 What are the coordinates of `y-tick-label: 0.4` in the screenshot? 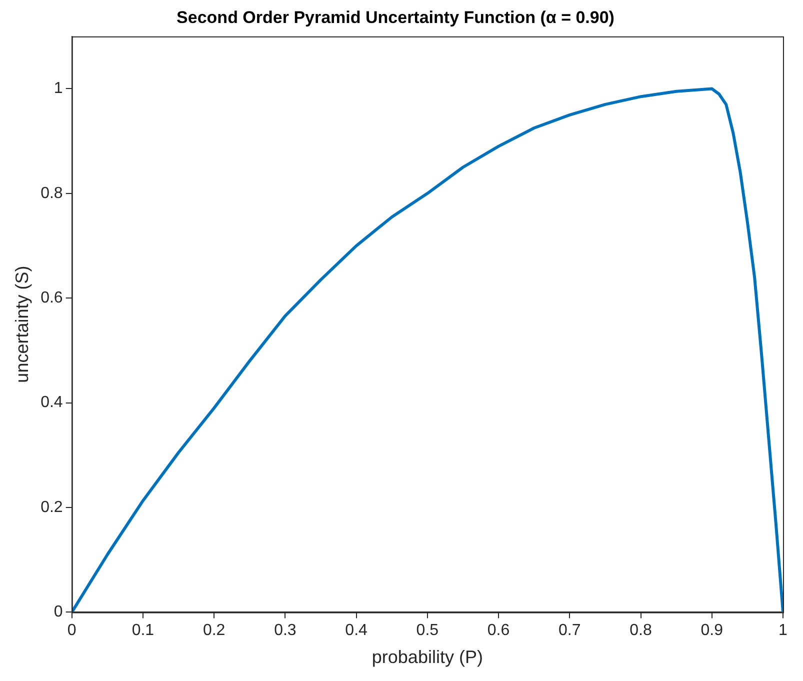 It's located at (51, 403).